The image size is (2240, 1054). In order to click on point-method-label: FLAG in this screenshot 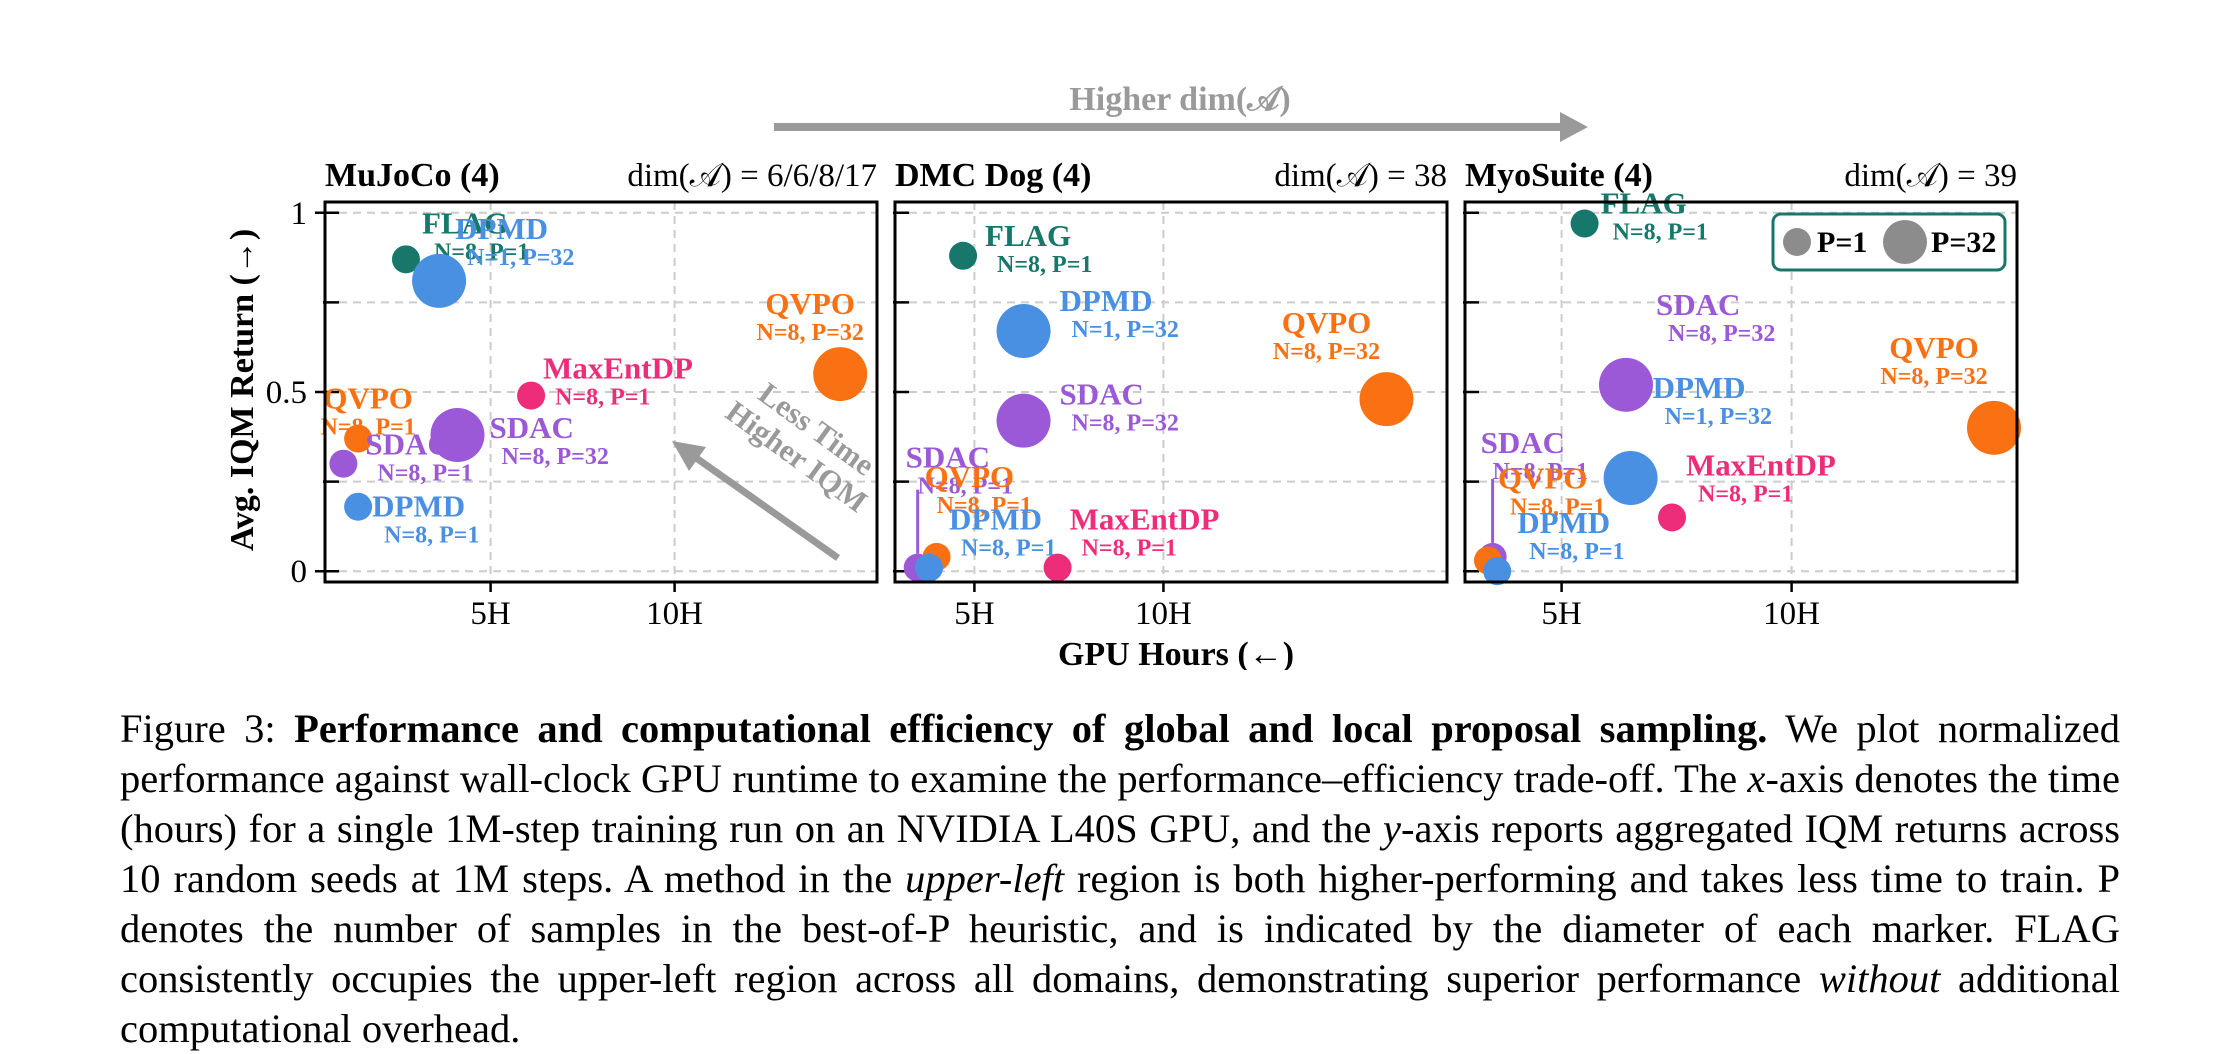, I will do `click(1028, 235)`.